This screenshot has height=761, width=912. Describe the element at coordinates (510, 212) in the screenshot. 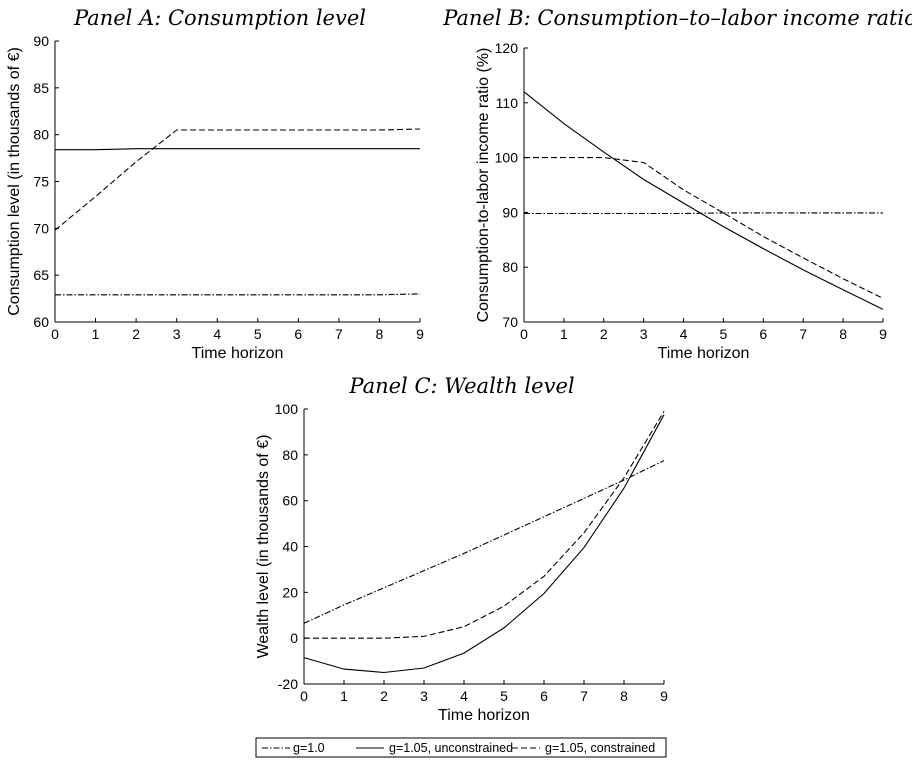

I see `panel-b-y-tick-label: 90` at that location.